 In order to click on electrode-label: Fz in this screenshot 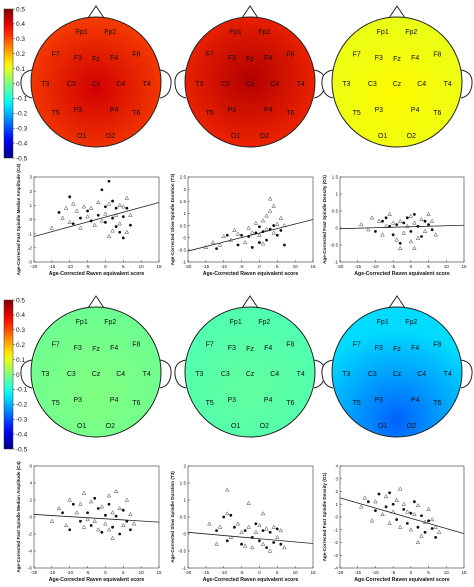, I will do `click(397, 349)`.